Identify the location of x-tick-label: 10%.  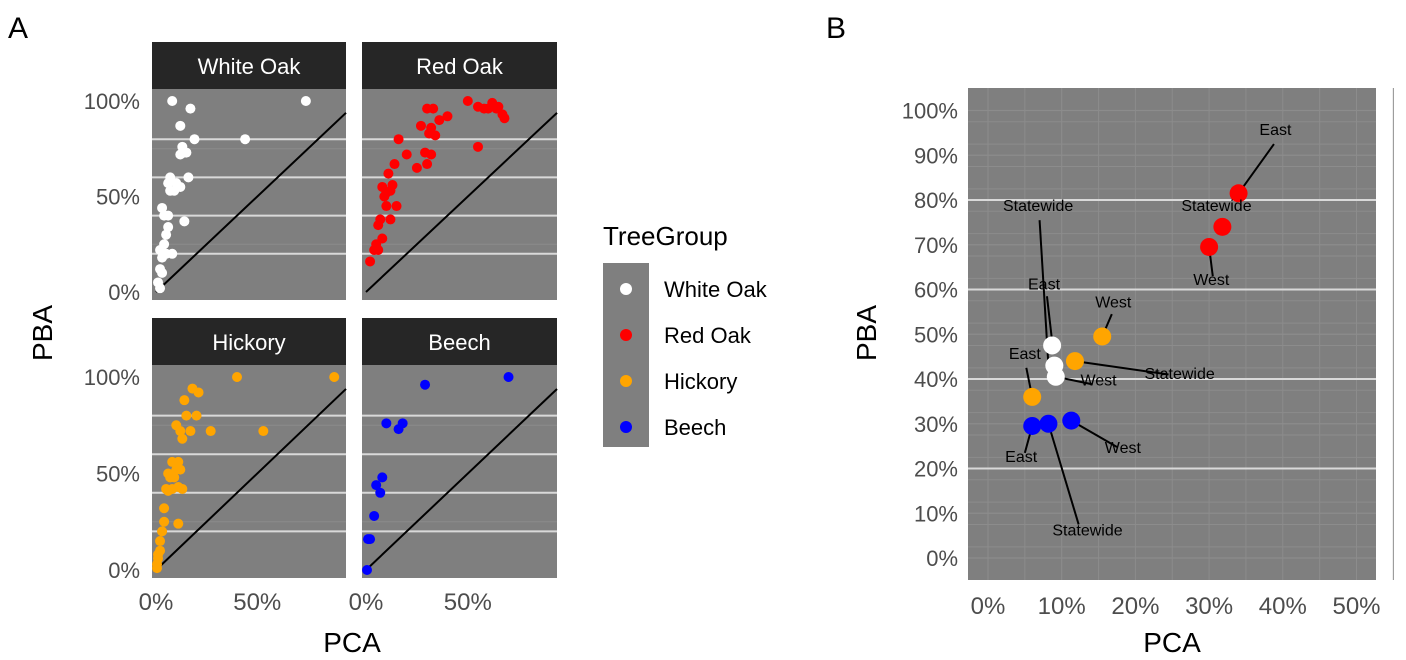
(1062, 606).